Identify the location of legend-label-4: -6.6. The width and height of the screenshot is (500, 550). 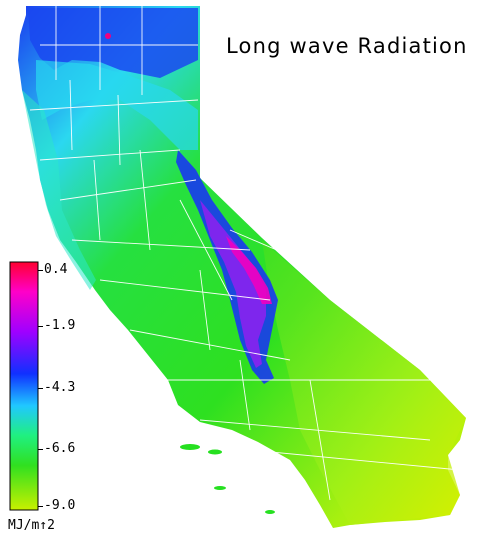
(60, 448).